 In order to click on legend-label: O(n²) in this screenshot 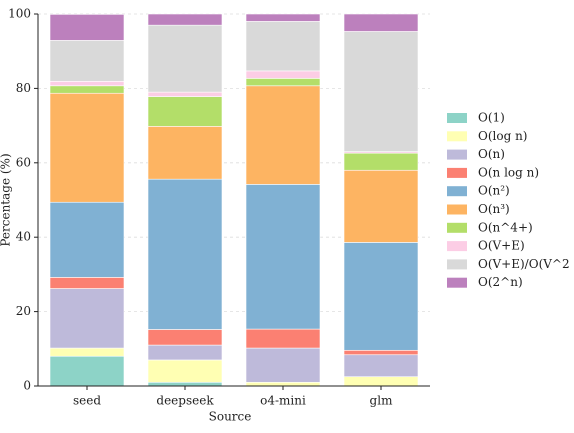, I will do `click(494, 191)`.